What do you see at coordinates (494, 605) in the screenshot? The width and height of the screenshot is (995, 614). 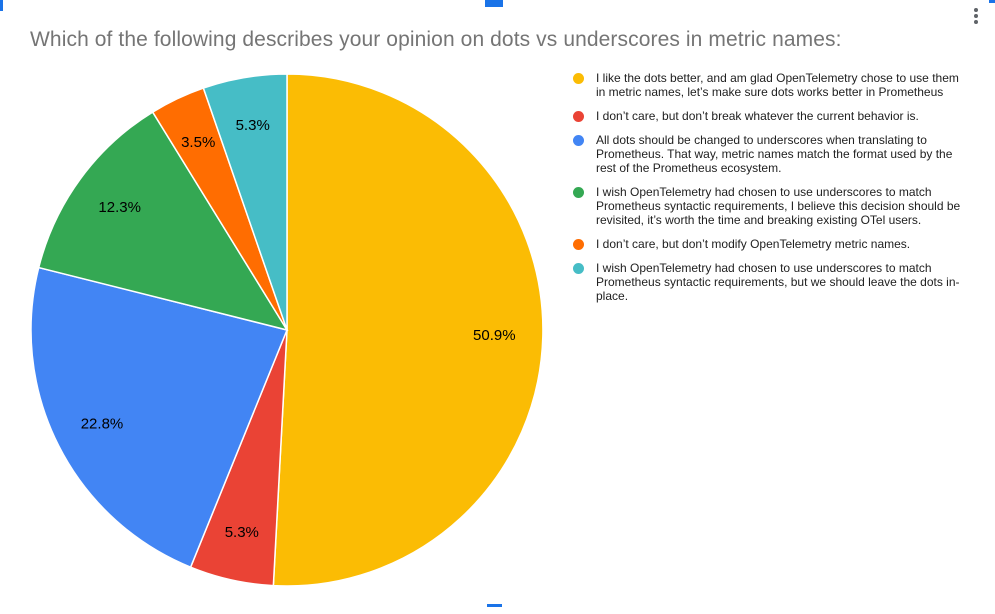 I see `selection-handle-bottom-center` at bounding box center [494, 605].